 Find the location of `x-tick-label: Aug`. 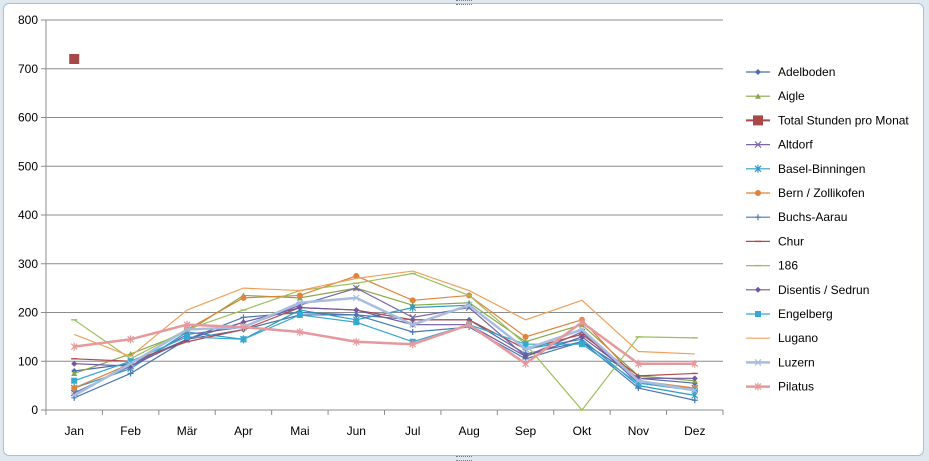

x-tick-label: Aug is located at coordinates (468, 431).